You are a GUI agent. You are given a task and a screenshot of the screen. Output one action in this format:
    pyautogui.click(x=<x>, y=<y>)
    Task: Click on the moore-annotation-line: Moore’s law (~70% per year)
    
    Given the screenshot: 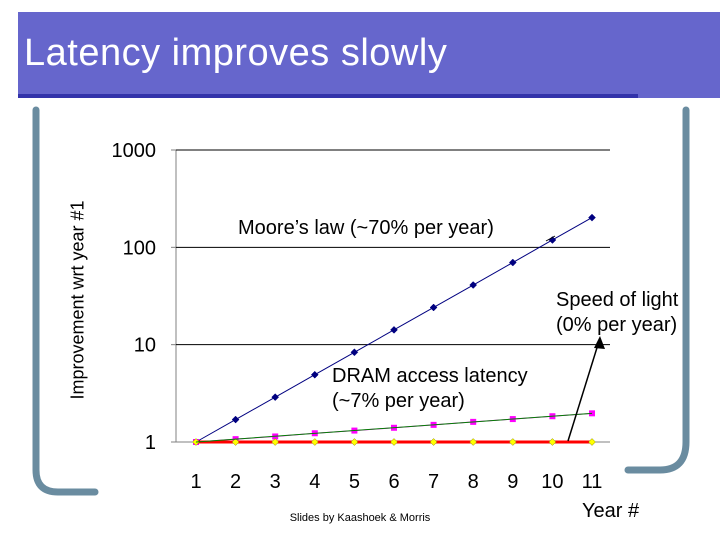 What is the action you would take?
    pyautogui.click(x=366, y=228)
    